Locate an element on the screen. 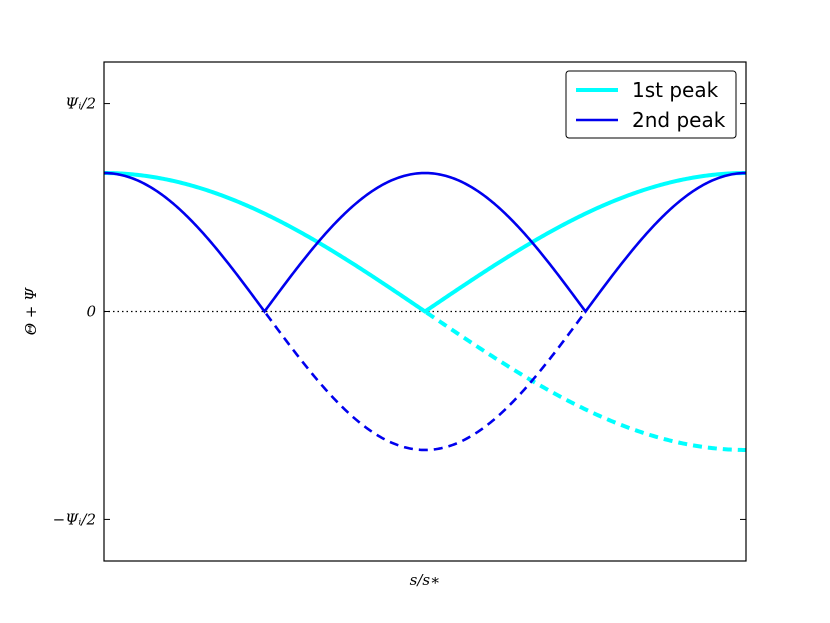  series-1-negative-dashed is located at coordinates (585, 381).